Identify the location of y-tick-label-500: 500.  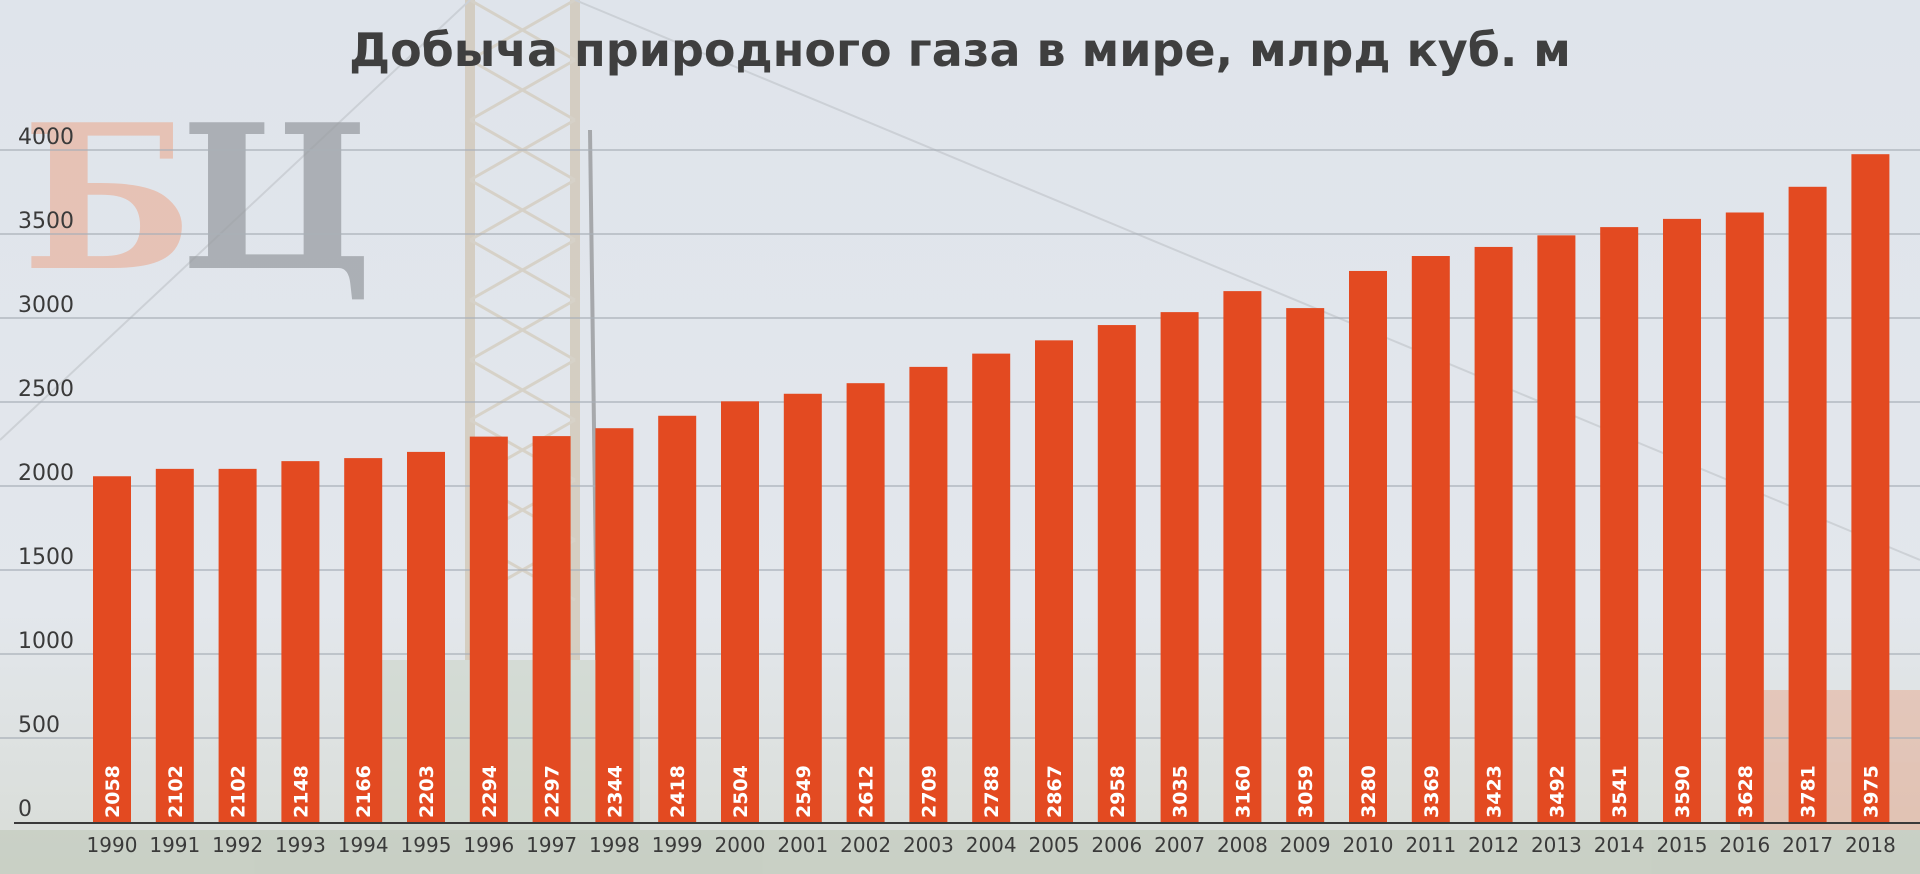
(39, 725).